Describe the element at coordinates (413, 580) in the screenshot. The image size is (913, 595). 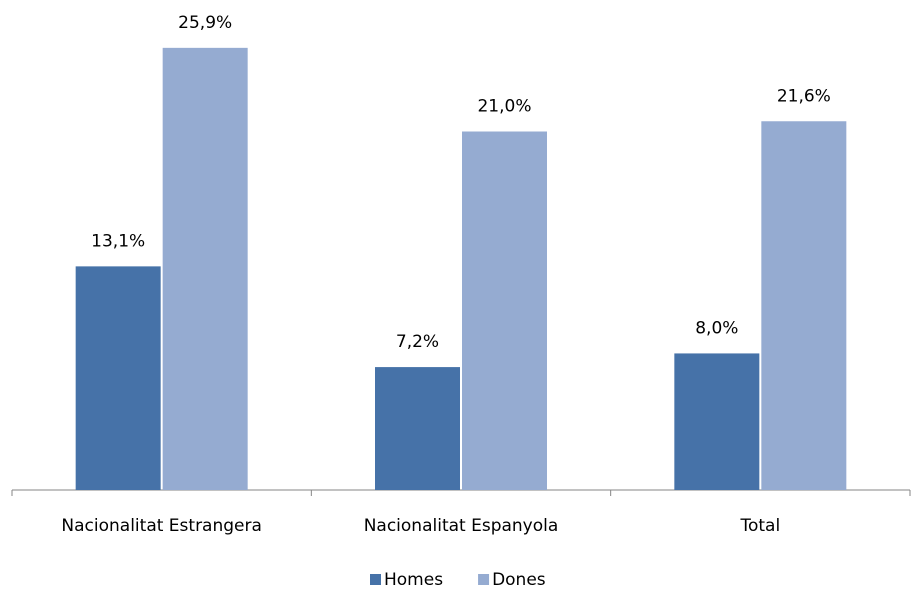
I see `legend-label: Homes` at that location.